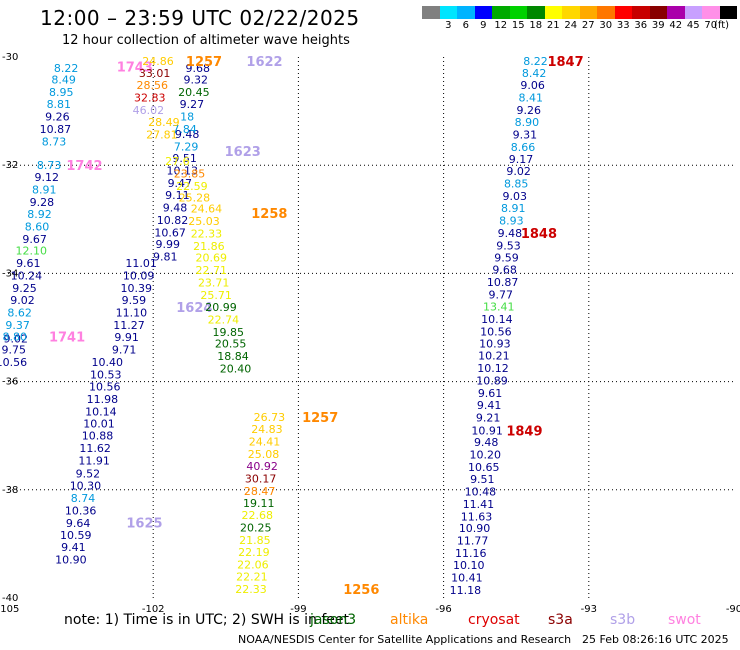 The image size is (740, 650). I want to click on wave-height-value: 24.83, so click(267, 429).